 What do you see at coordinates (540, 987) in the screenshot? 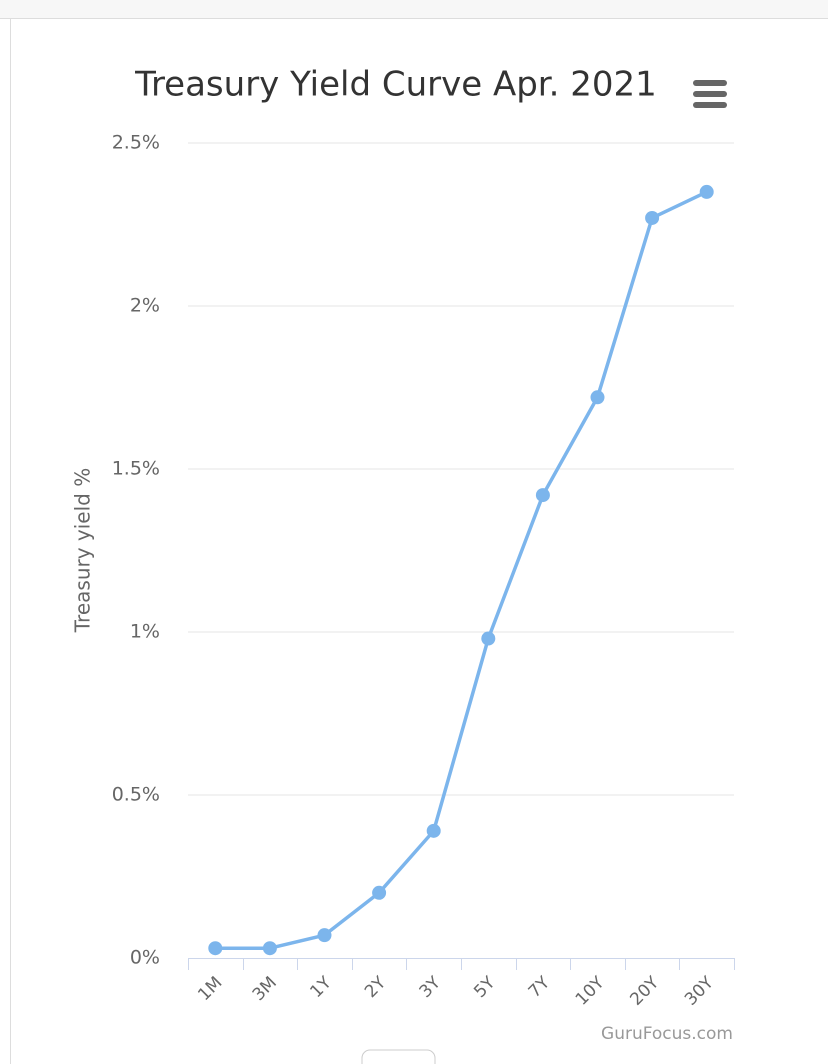
I see `x-tick-label: 7Y` at bounding box center [540, 987].